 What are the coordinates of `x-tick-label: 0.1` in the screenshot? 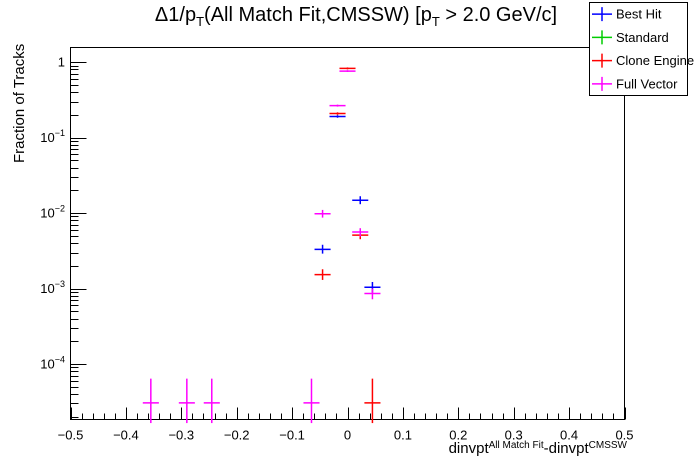 It's located at (403, 435).